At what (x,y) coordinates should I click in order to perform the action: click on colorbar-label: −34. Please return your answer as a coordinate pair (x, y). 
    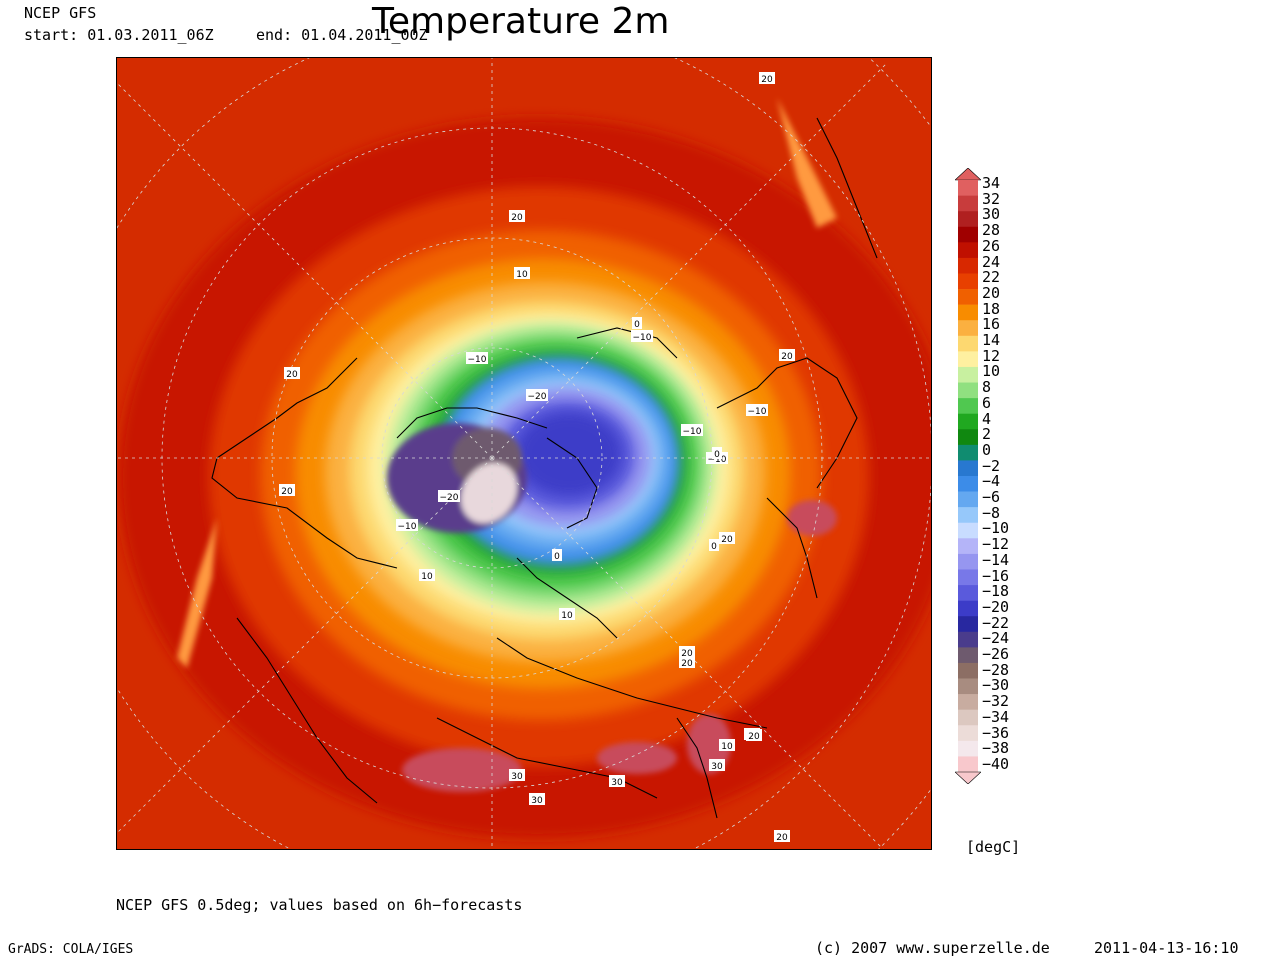
    Looking at the image, I should click on (996, 716).